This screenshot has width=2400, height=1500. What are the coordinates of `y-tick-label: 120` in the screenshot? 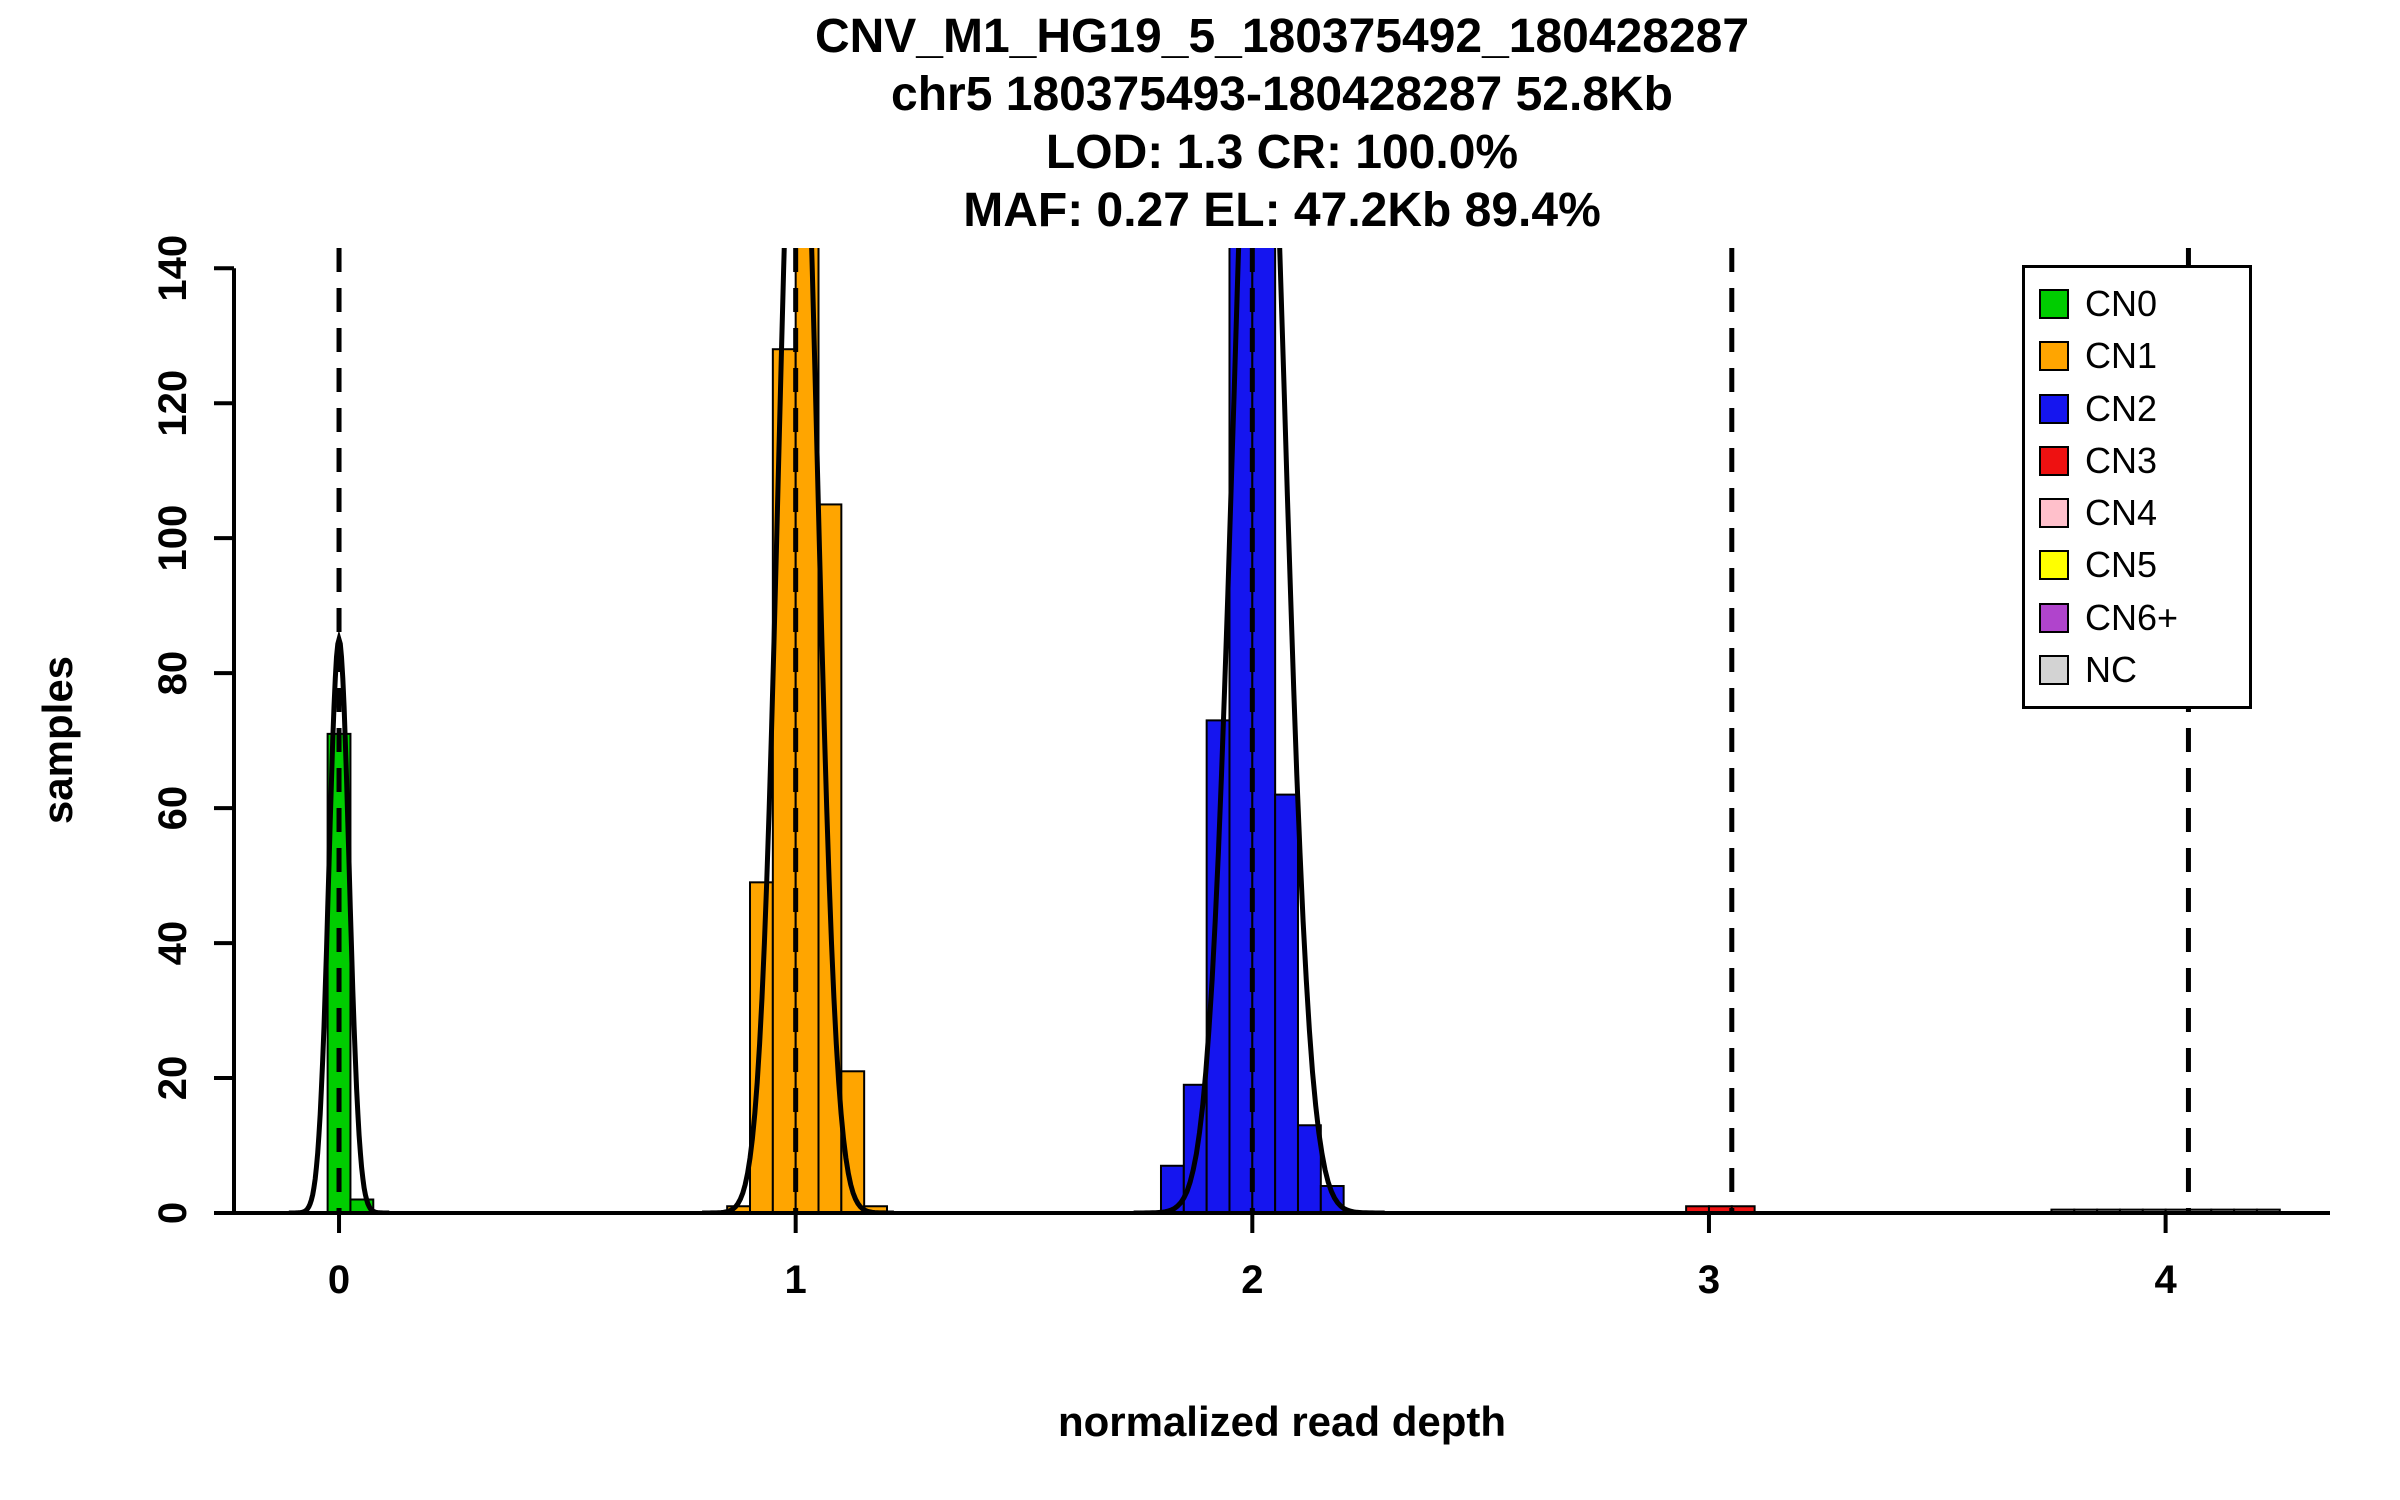 It's located at (173, 403).